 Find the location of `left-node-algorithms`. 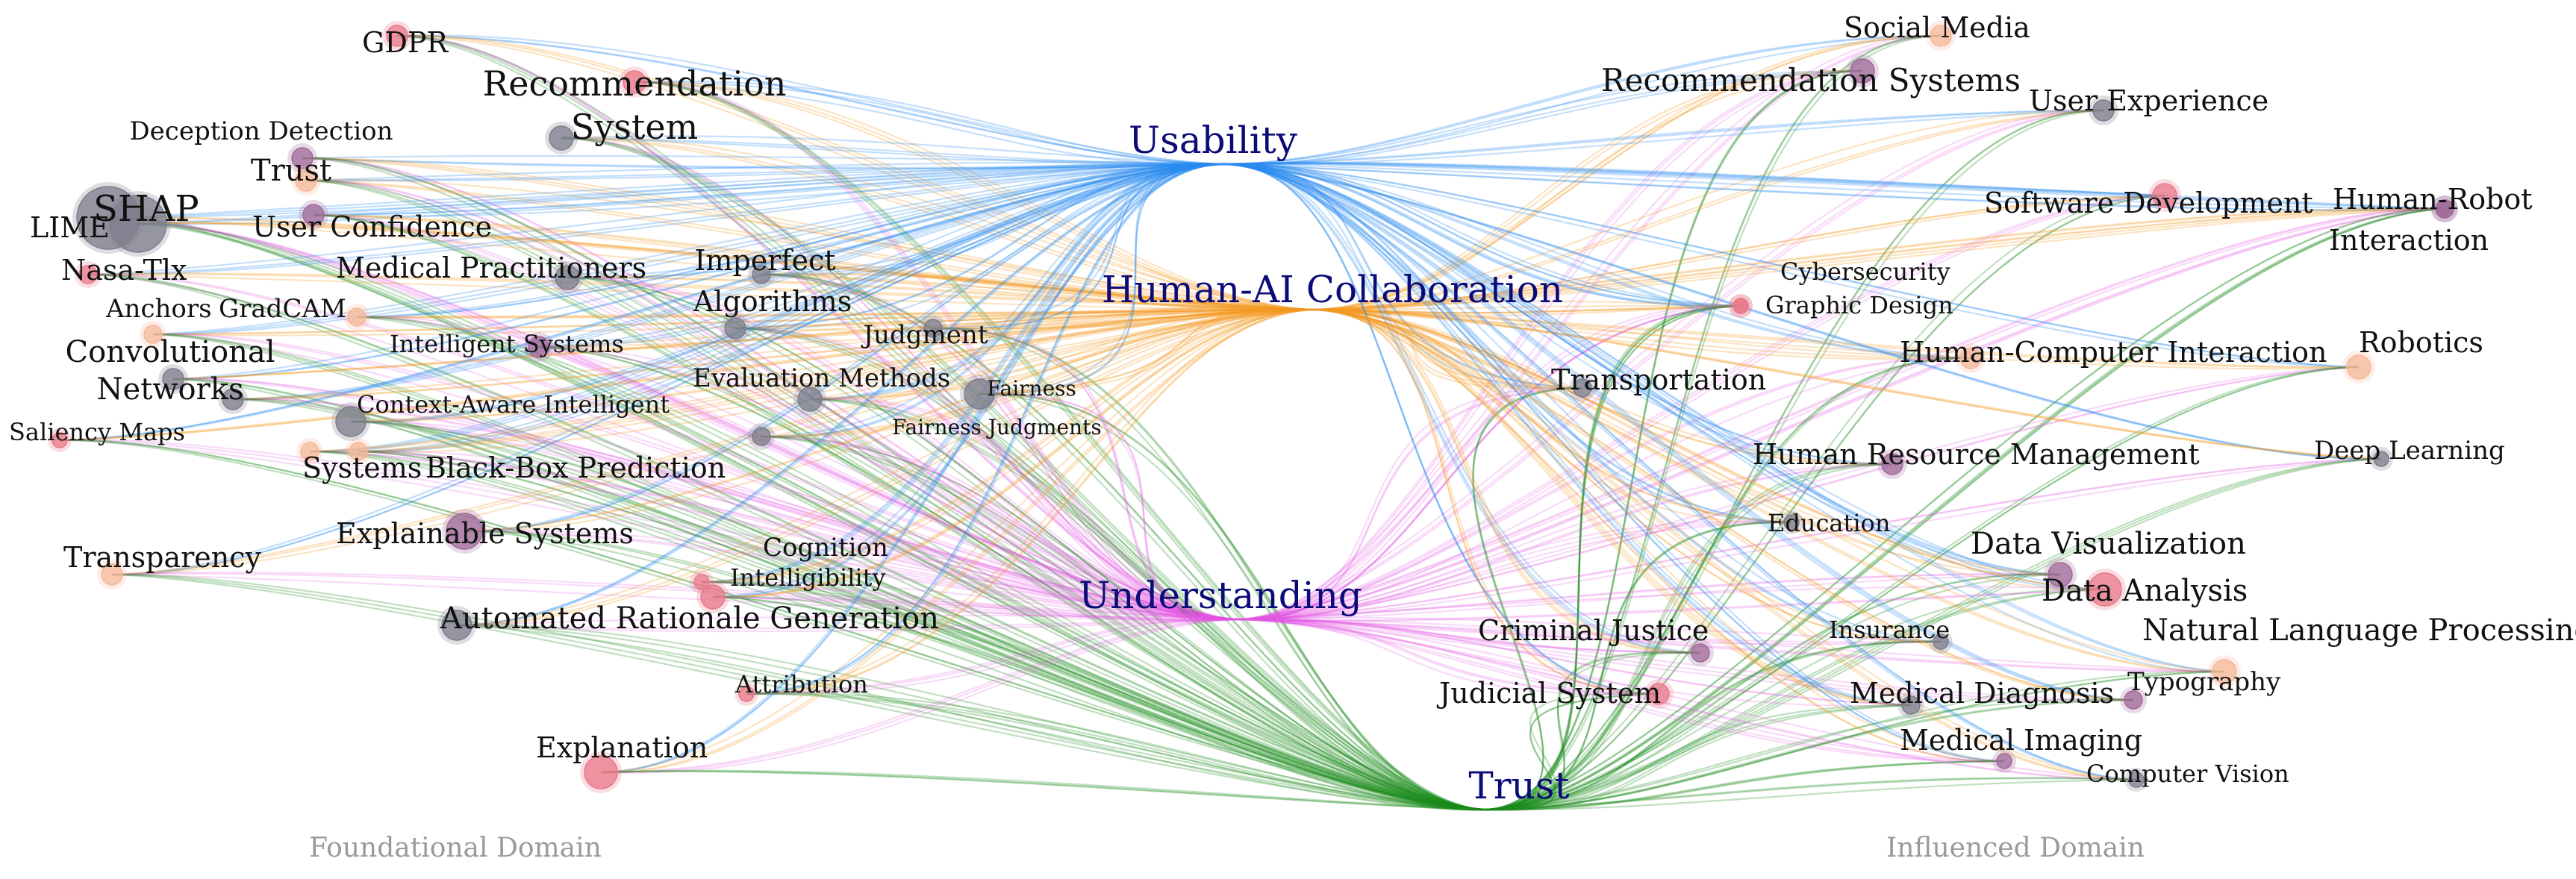

left-node-algorithms is located at coordinates (735, 328).